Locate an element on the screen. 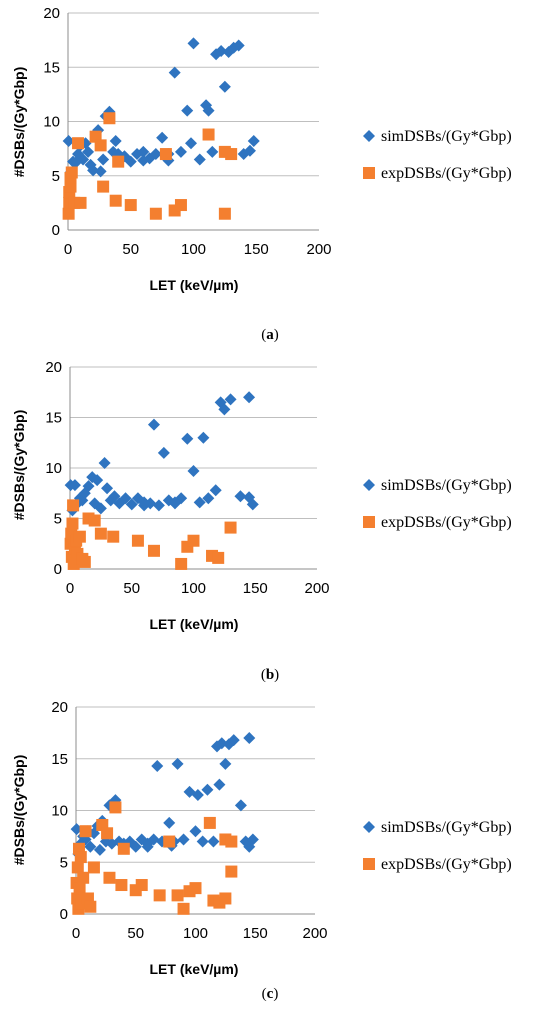  panel-caption: (c) is located at coordinates (270, 994).